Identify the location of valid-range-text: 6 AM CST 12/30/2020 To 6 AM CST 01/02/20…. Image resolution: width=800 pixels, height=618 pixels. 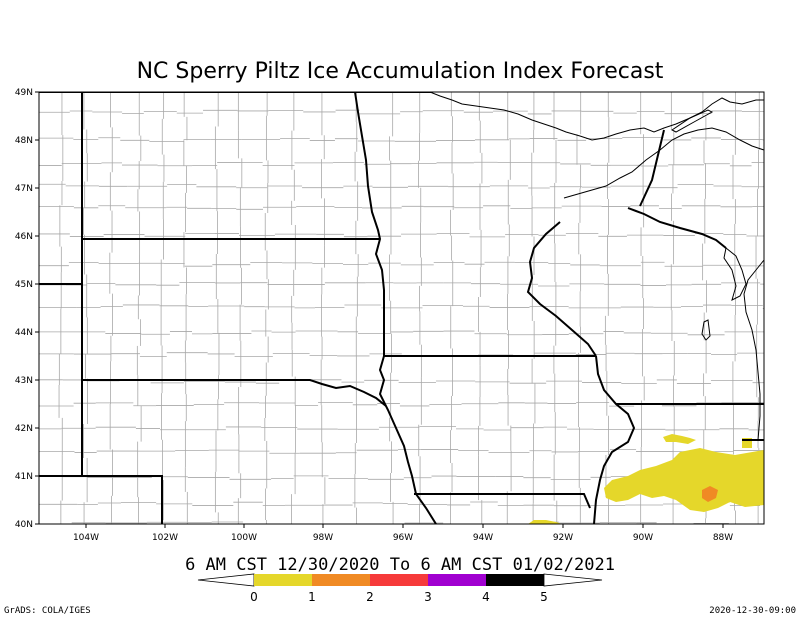
(400, 565).